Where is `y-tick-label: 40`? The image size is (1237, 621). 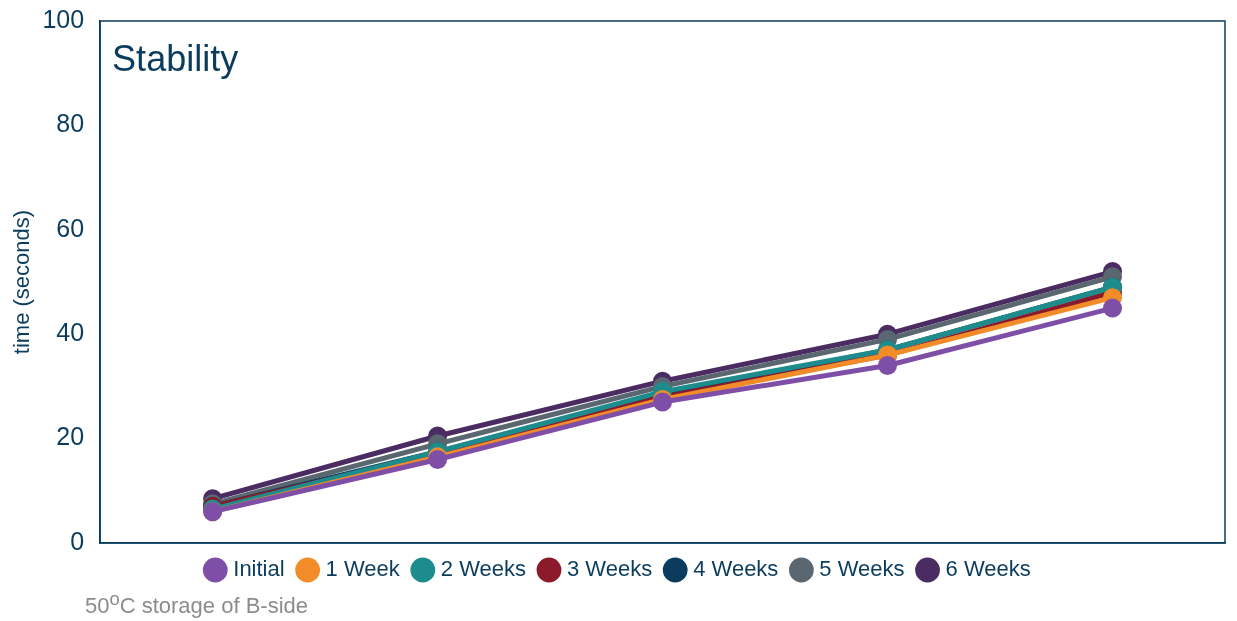
y-tick-label: 40 is located at coordinates (70, 332).